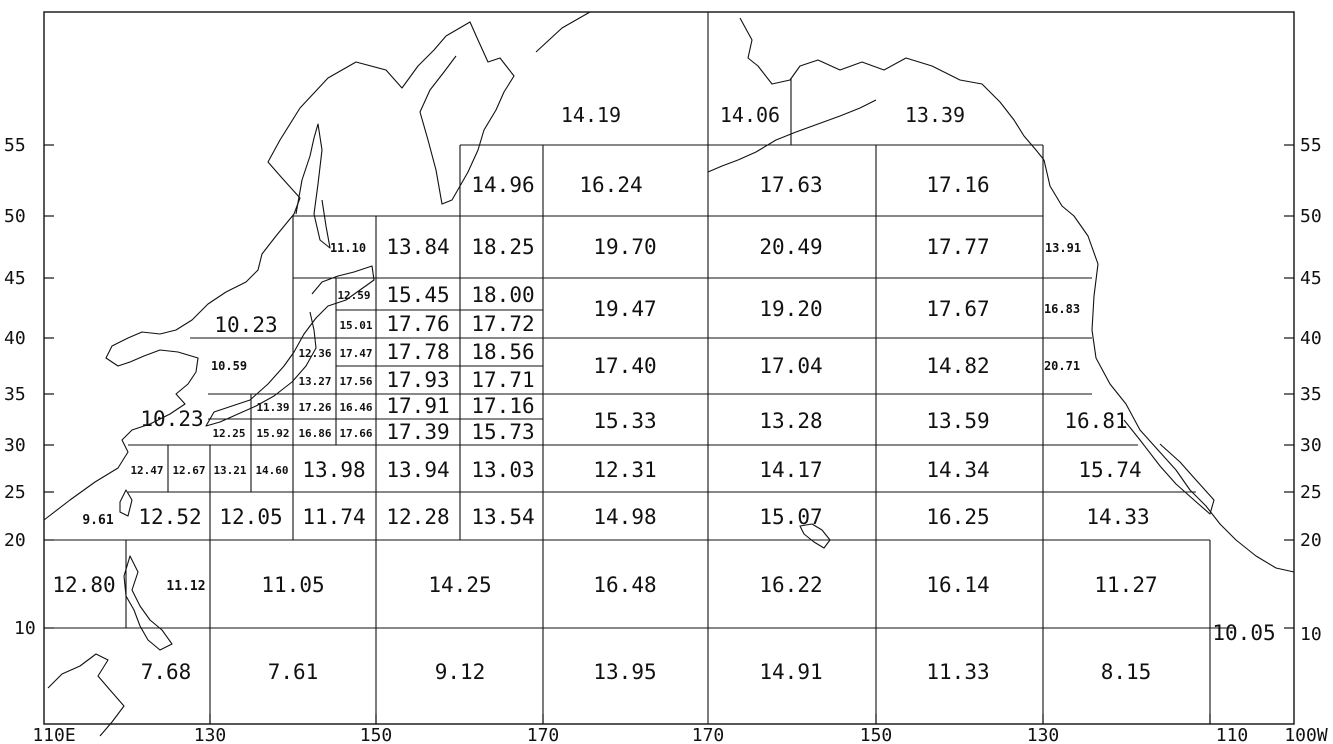  Describe the element at coordinates (417, 380) in the screenshot. I see `cell-value: 17.93` at that location.